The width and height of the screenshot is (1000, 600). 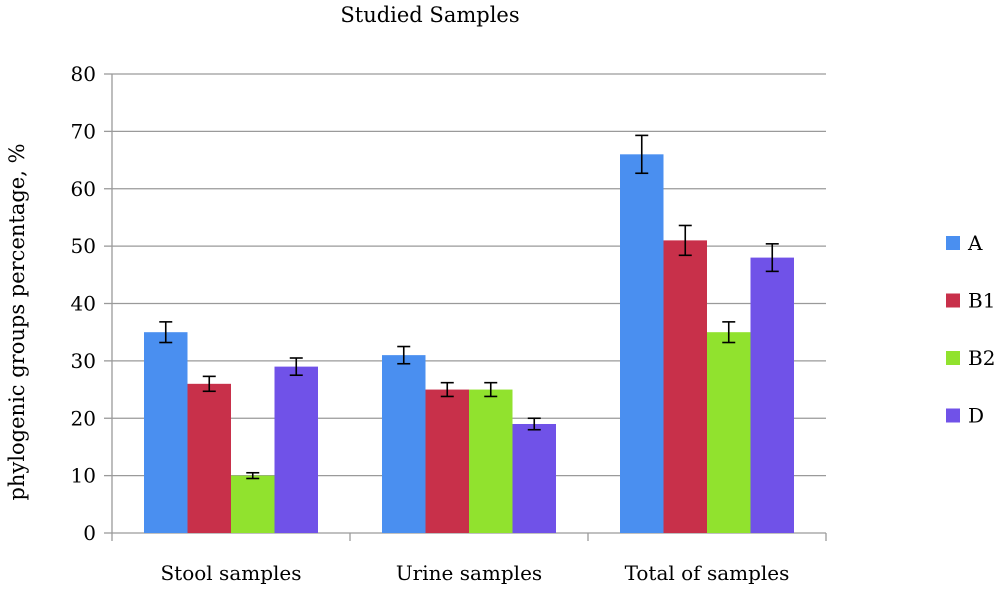 I want to click on legend-swatch-b1, so click(x=953, y=300).